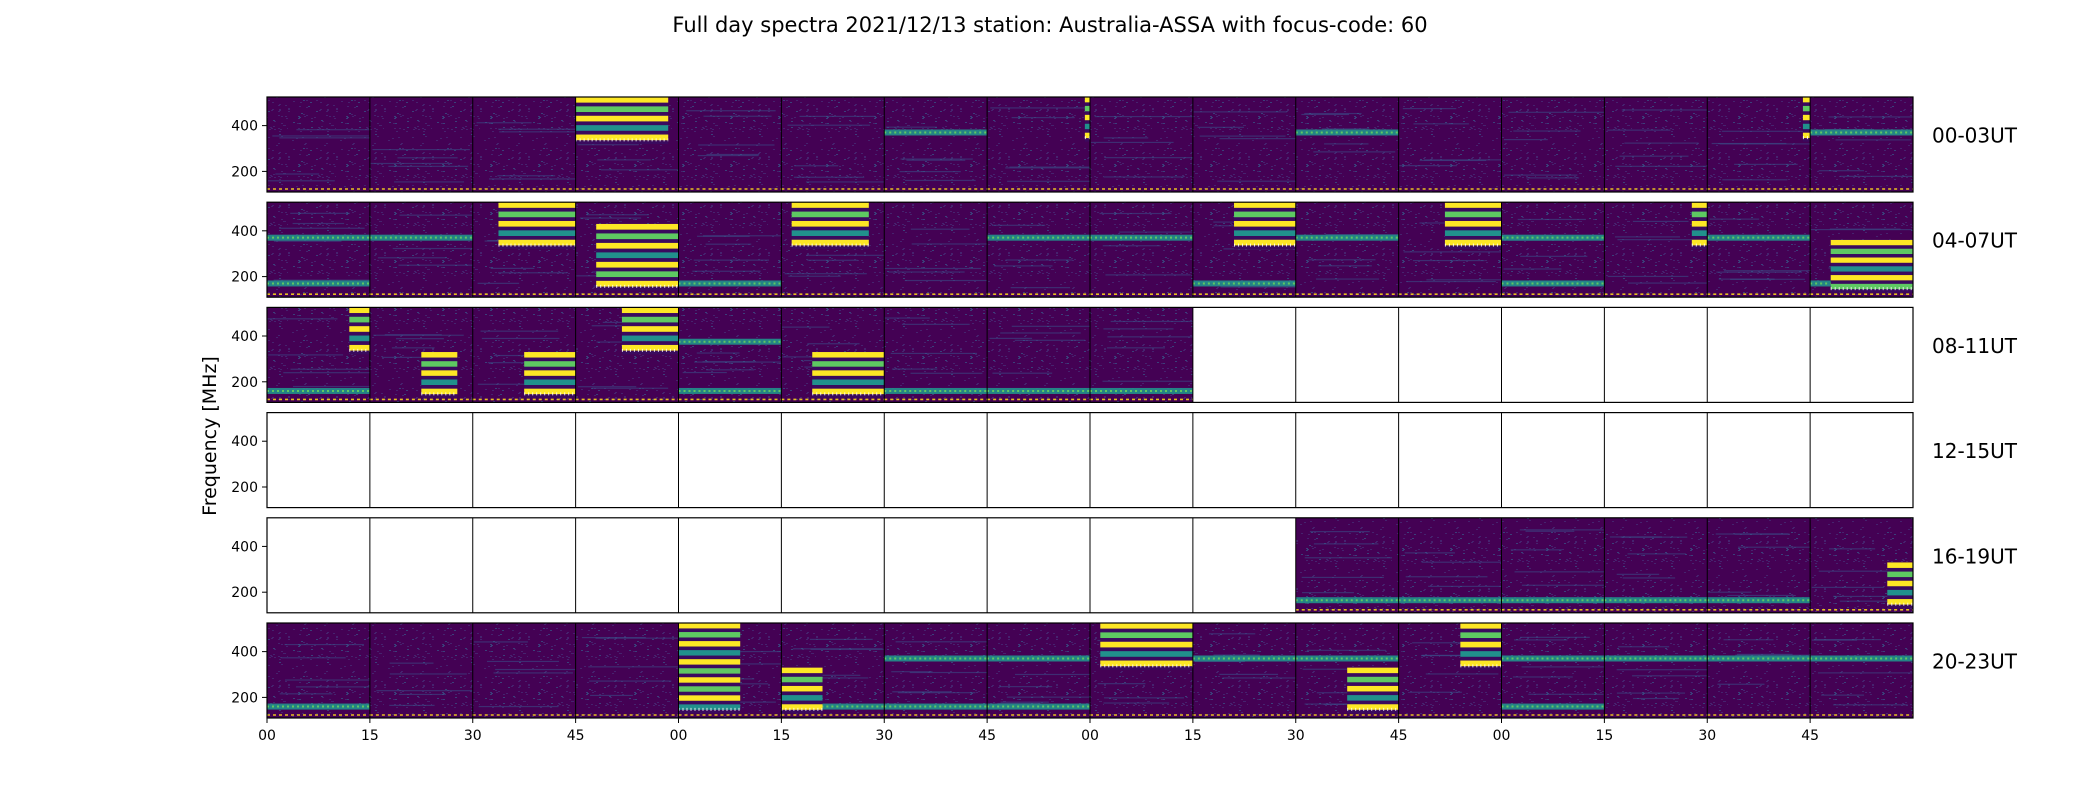 This screenshot has height=800, width=2100. What do you see at coordinates (1124, 460) in the screenshot?
I see `row-12-15ut: 200 400 12-15UT` at bounding box center [1124, 460].